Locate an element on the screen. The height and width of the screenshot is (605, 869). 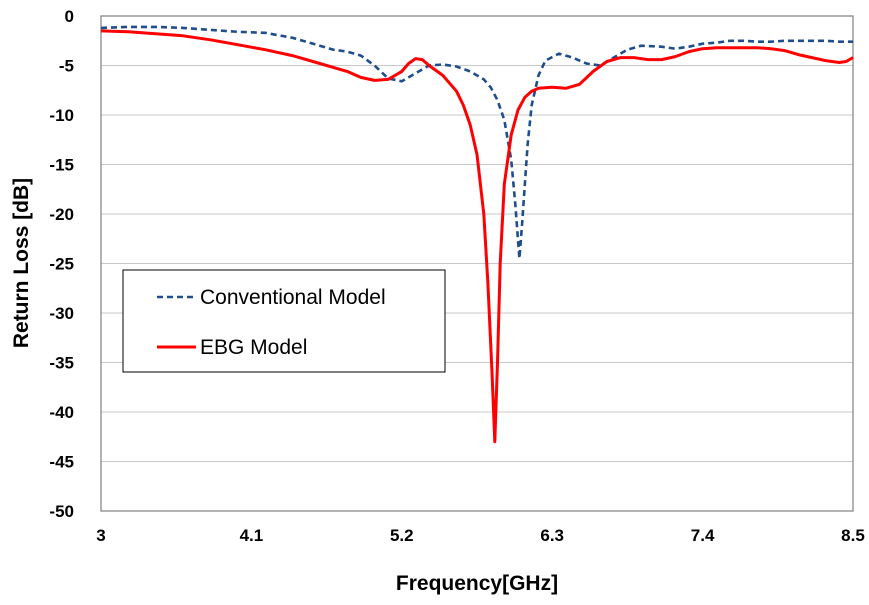
x-tick-label: 7.4 is located at coordinates (703, 535).